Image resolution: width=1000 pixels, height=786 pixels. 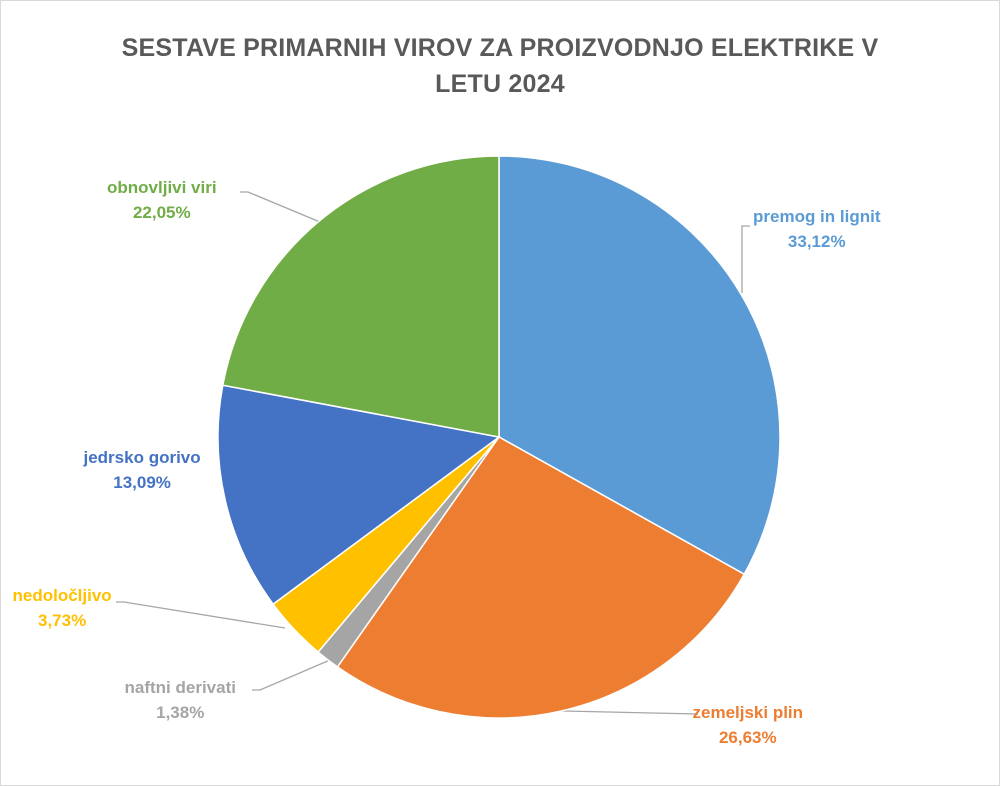 What do you see at coordinates (161, 212) in the screenshot?
I see `slice-label-value: 22,05%` at bounding box center [161, 212].